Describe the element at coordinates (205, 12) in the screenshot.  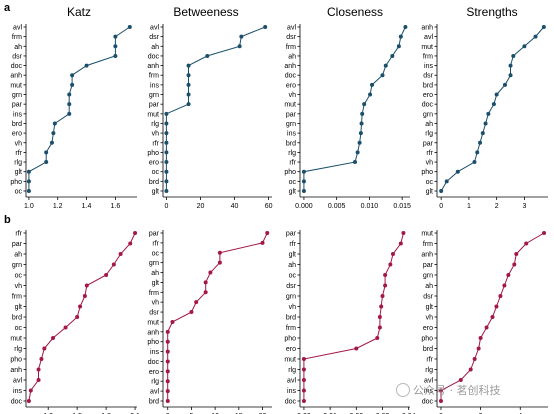
I see `column-title-betweeness: Betweeness` at that location.